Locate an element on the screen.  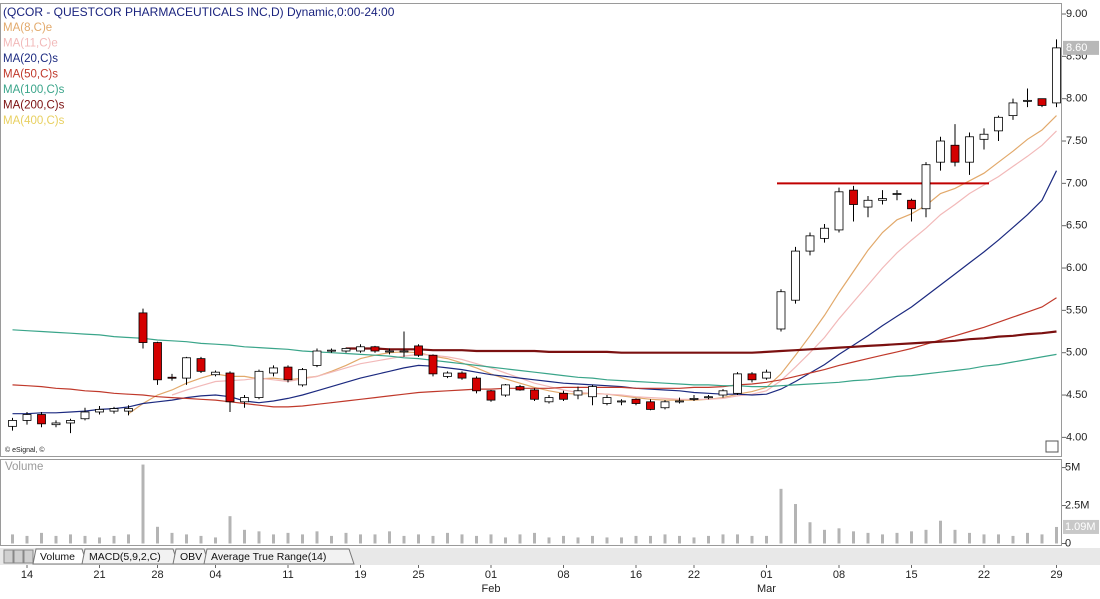
y-tick-label: 8.00 is located at coordinates (1076, 99).